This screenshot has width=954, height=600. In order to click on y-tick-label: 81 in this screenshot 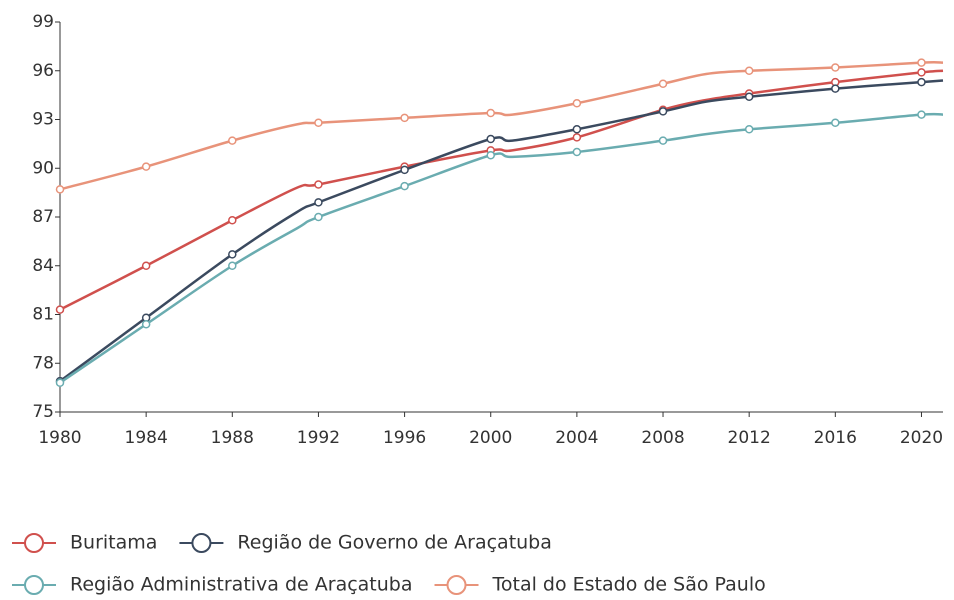, I will do `click(43, 315)`.